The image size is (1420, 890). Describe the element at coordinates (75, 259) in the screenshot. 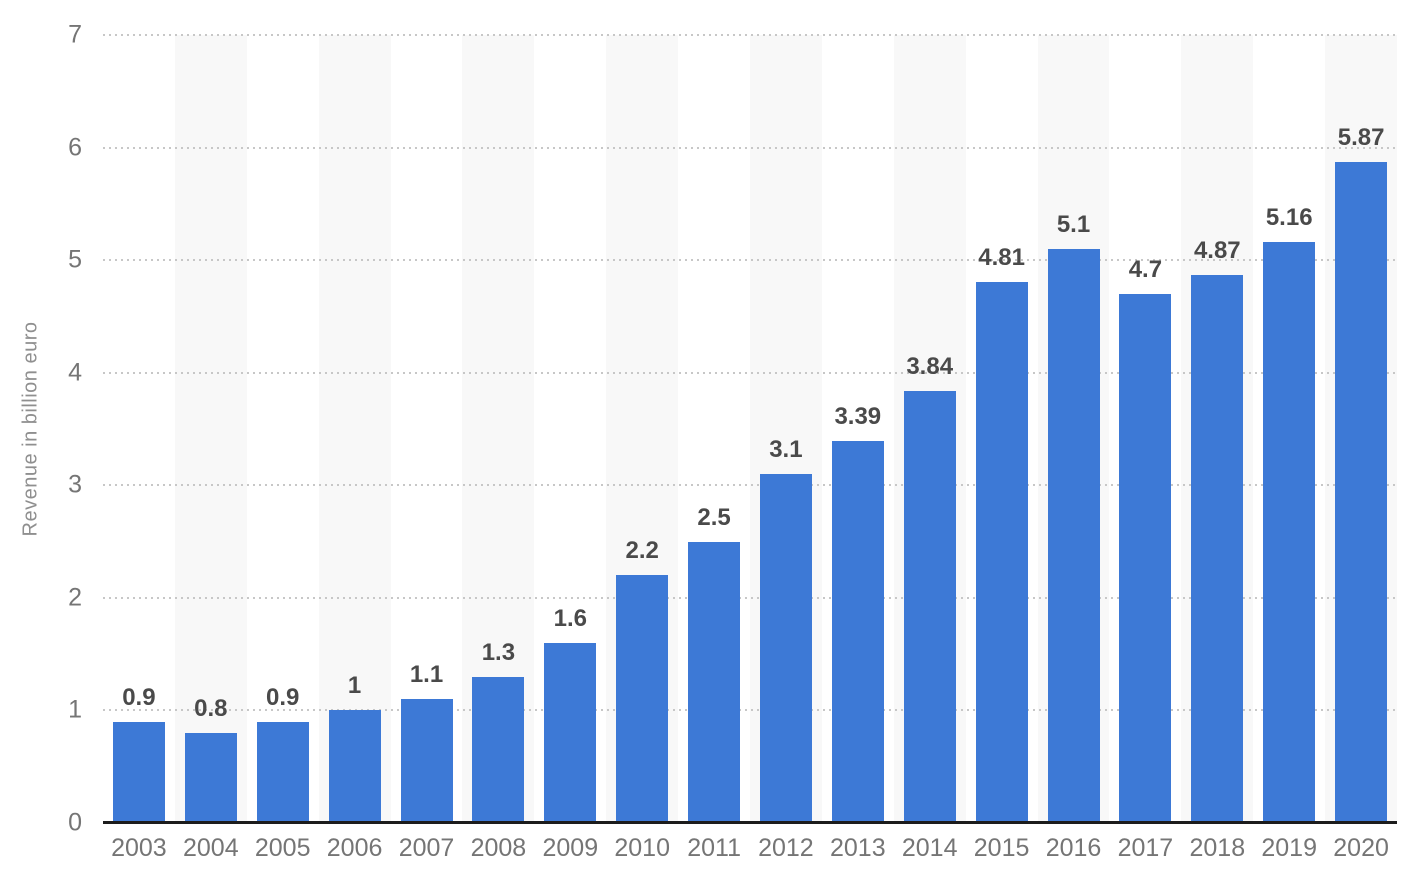

I see `y-tick-label-5: 5` at that location.